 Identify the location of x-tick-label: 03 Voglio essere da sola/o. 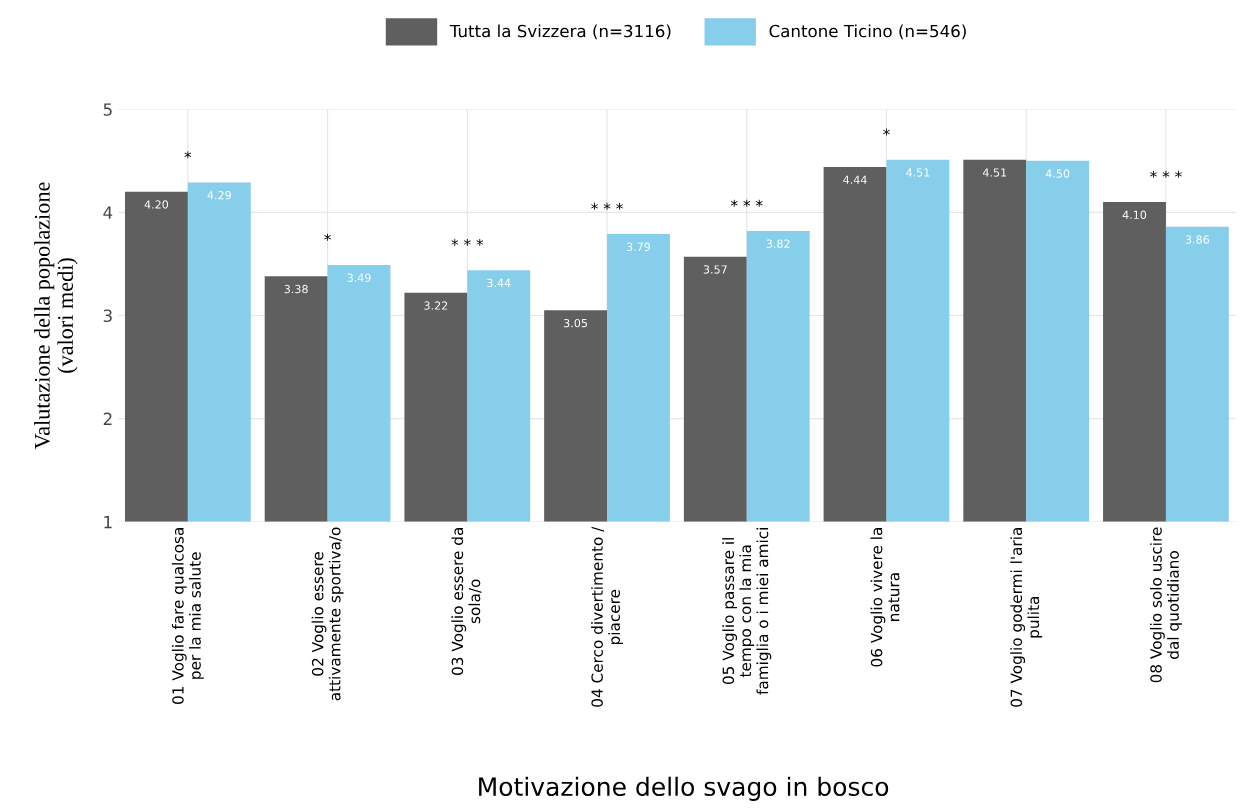
(466, 601).